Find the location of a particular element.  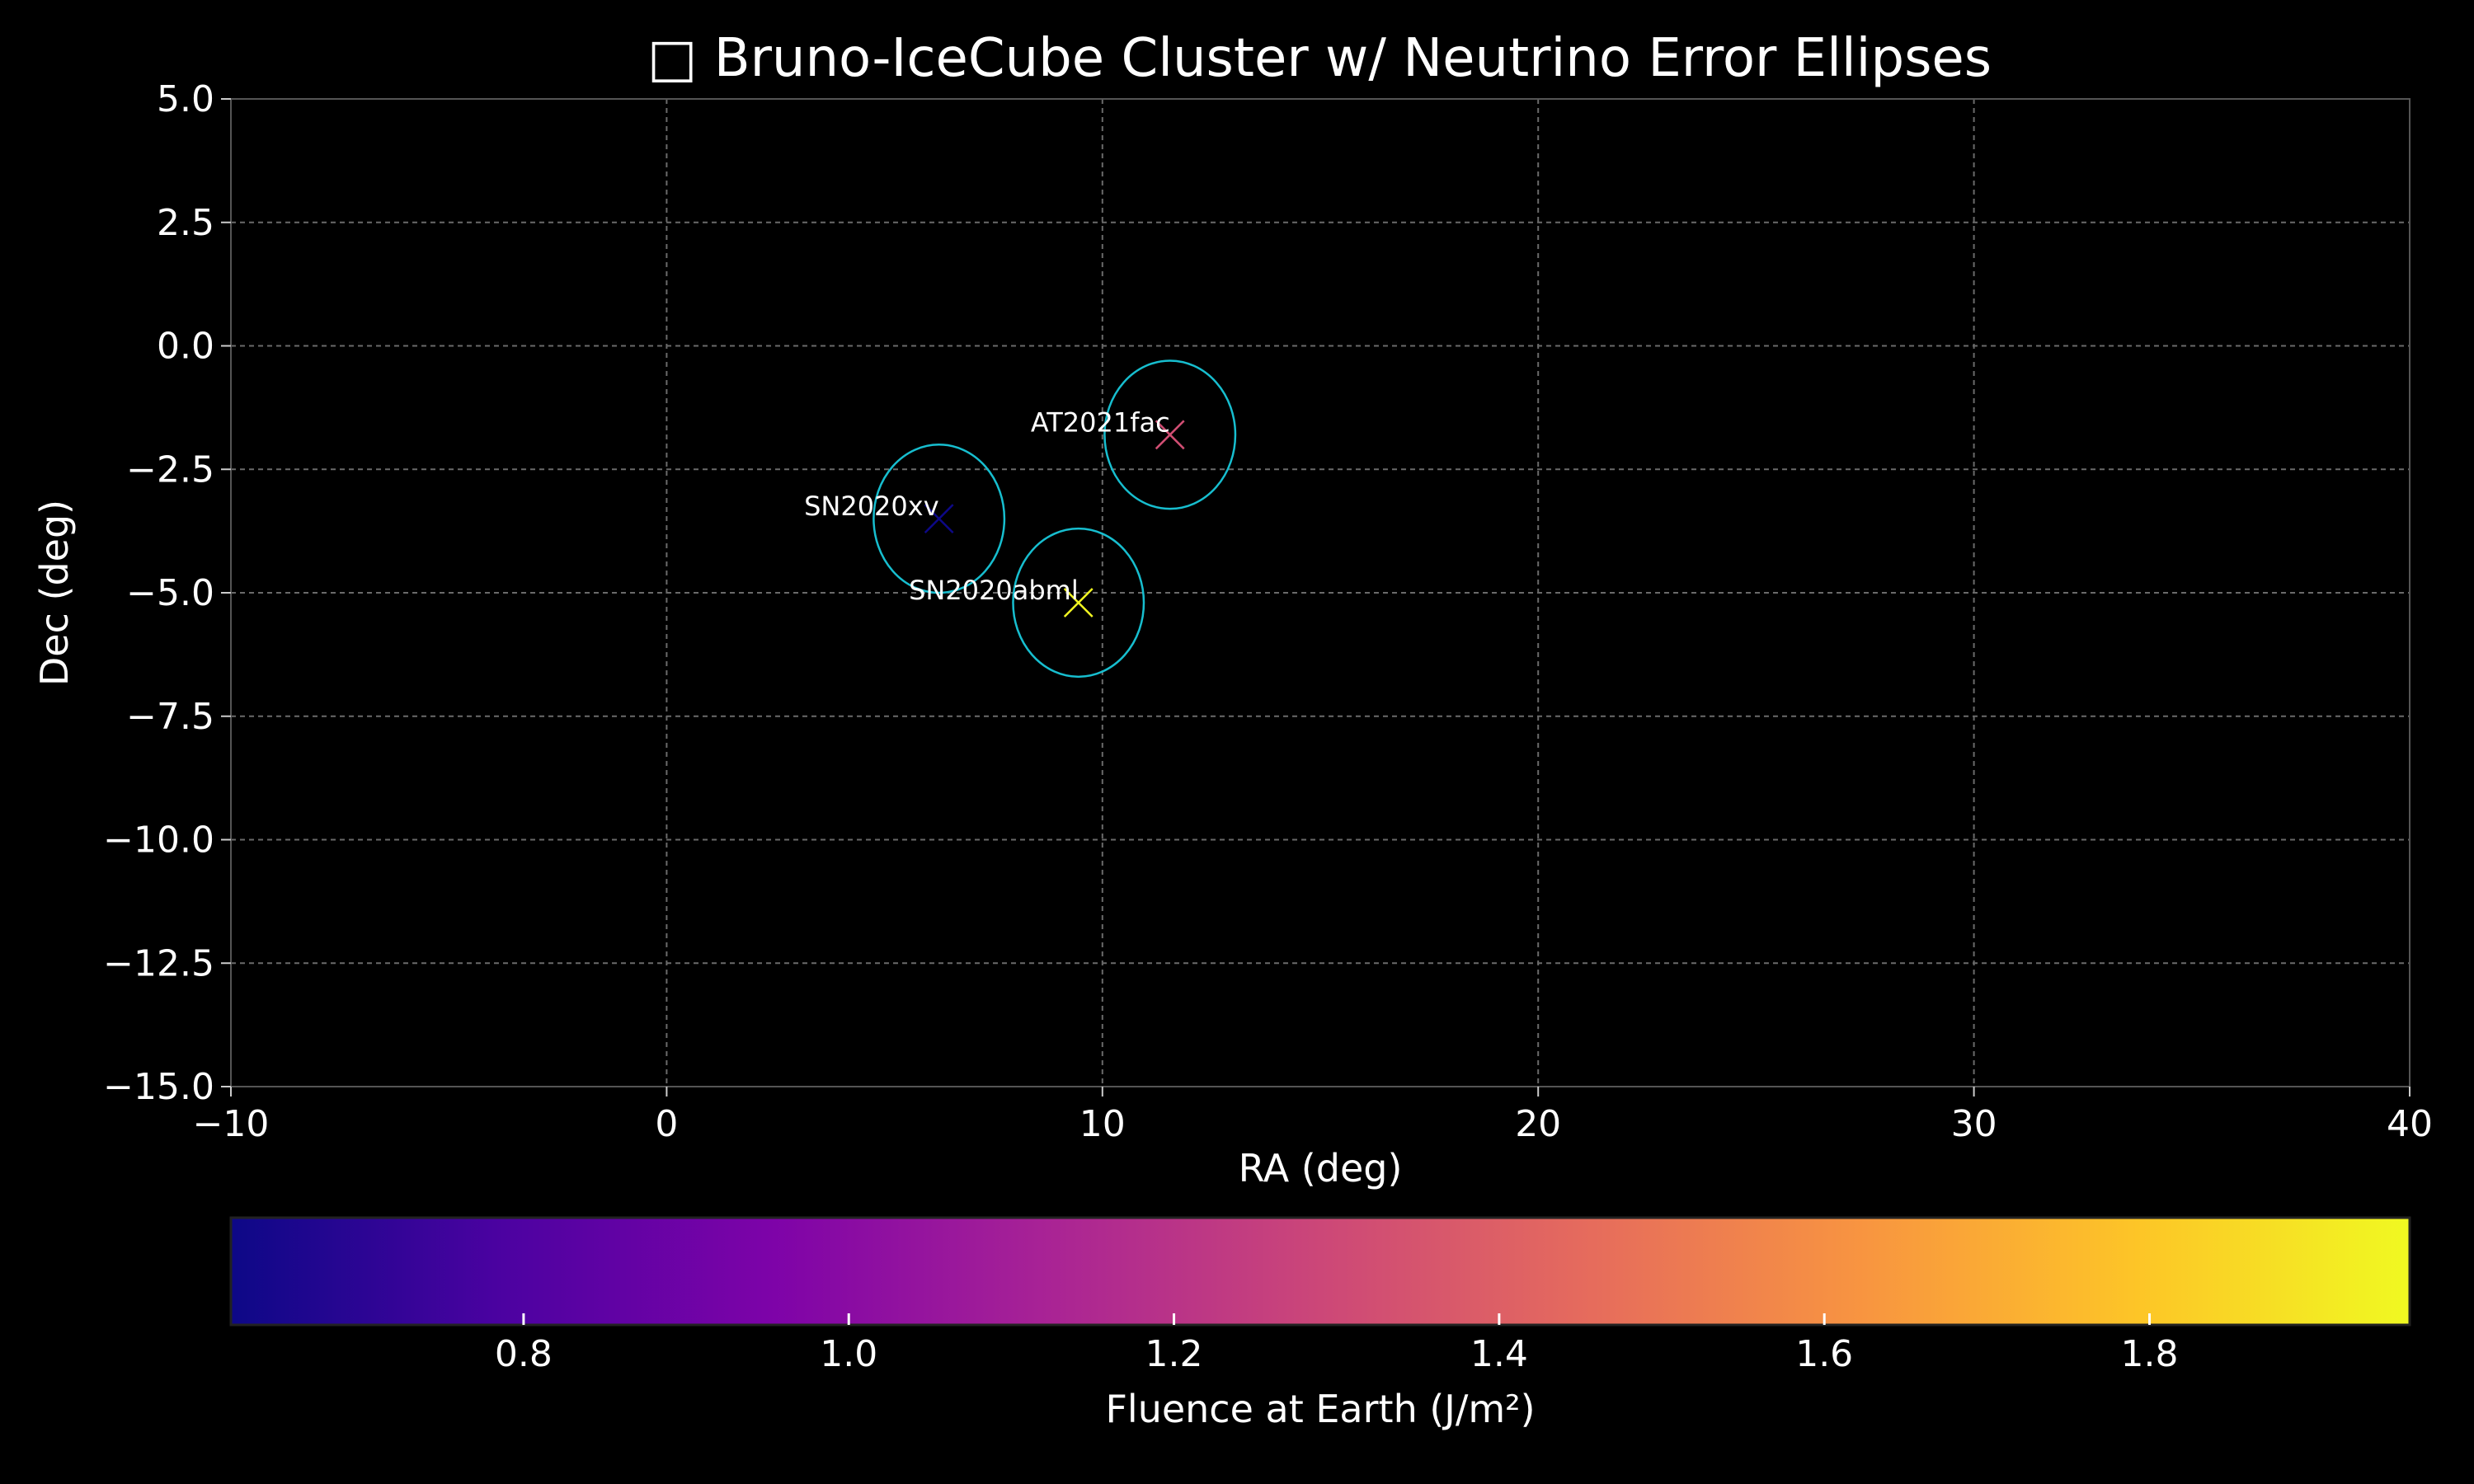

colorbar-tick-label: 0.8 is located at coordinates (524, 1354).